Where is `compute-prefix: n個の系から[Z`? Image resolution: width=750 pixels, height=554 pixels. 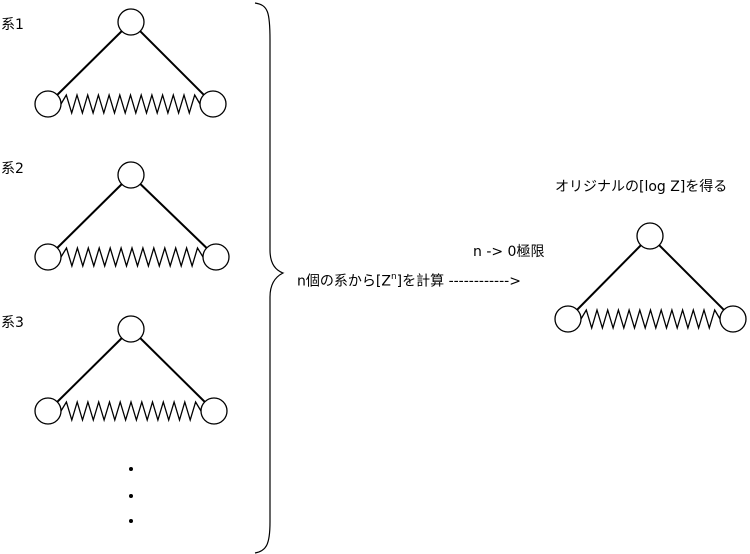
compute-prefix: n個の系から[Z is located at coordinates (344, 281).